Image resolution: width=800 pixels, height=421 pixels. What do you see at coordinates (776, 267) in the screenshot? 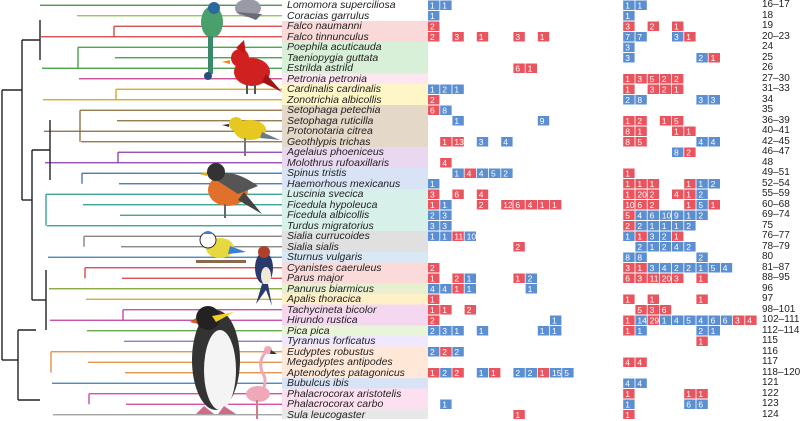
I see `row-index-range: 81–87` at bounding box center [776, 267].